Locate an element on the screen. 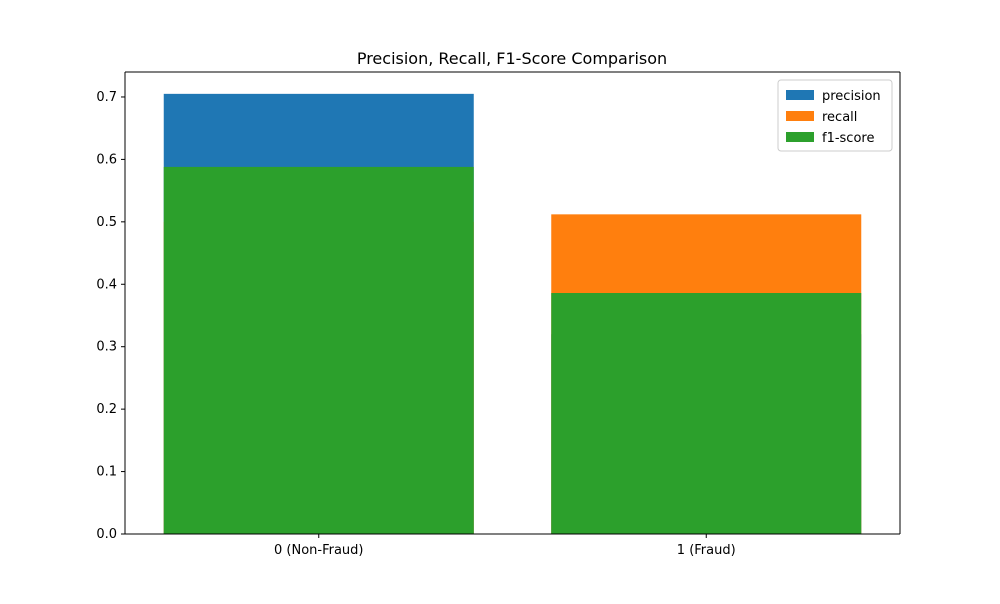 Image resolution: width=1000 pixels, height=604 pixels. legend-label-recall: recall is located at coordinates (839, 117).